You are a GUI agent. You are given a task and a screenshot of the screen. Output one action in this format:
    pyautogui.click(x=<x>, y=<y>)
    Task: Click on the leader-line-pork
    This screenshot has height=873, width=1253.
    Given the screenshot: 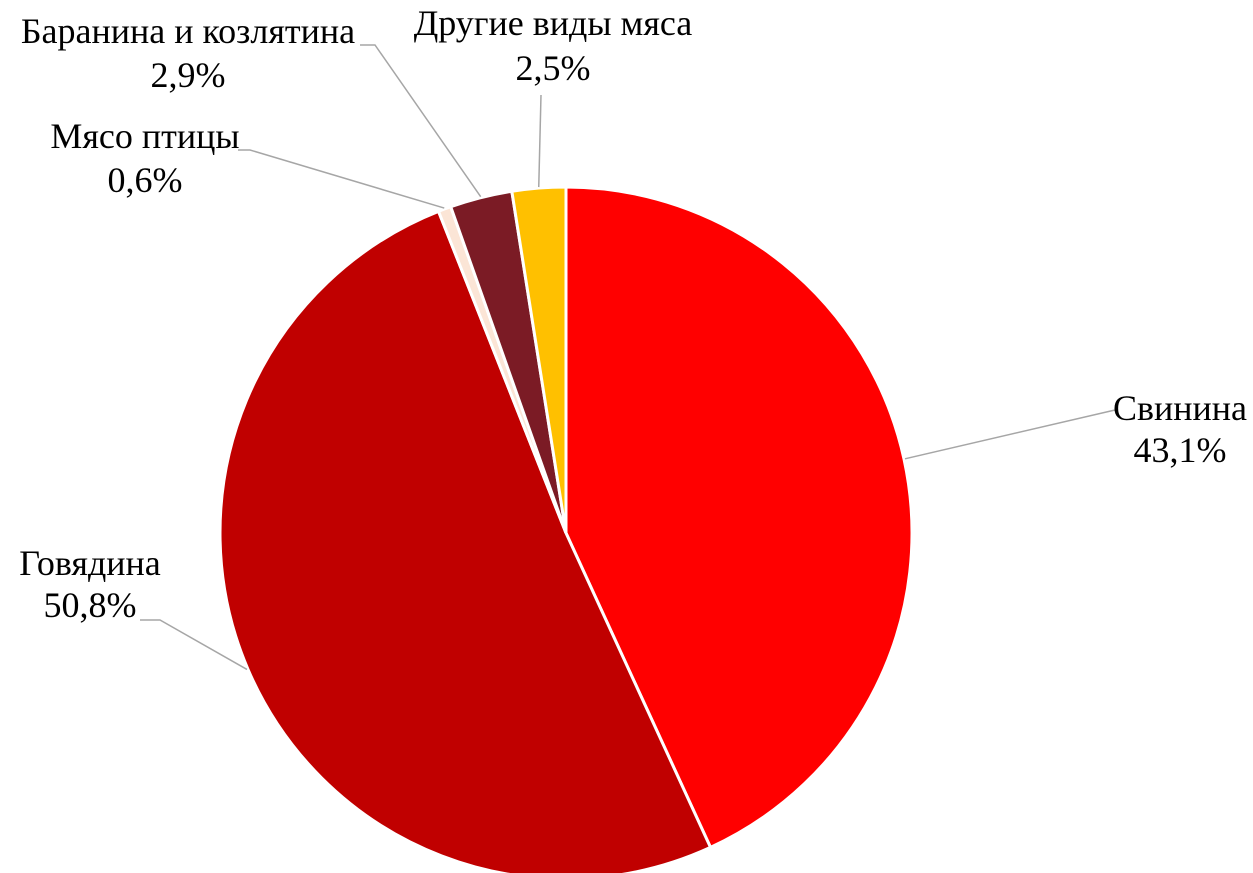 What is the action you would take?
    pyautogui.click(x=1010, y=434)
    